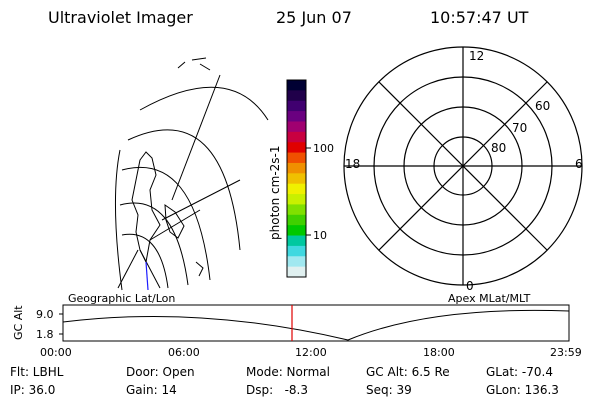 The image size is (600, 400). I want to click on altitude-curve, so click(316, 325).